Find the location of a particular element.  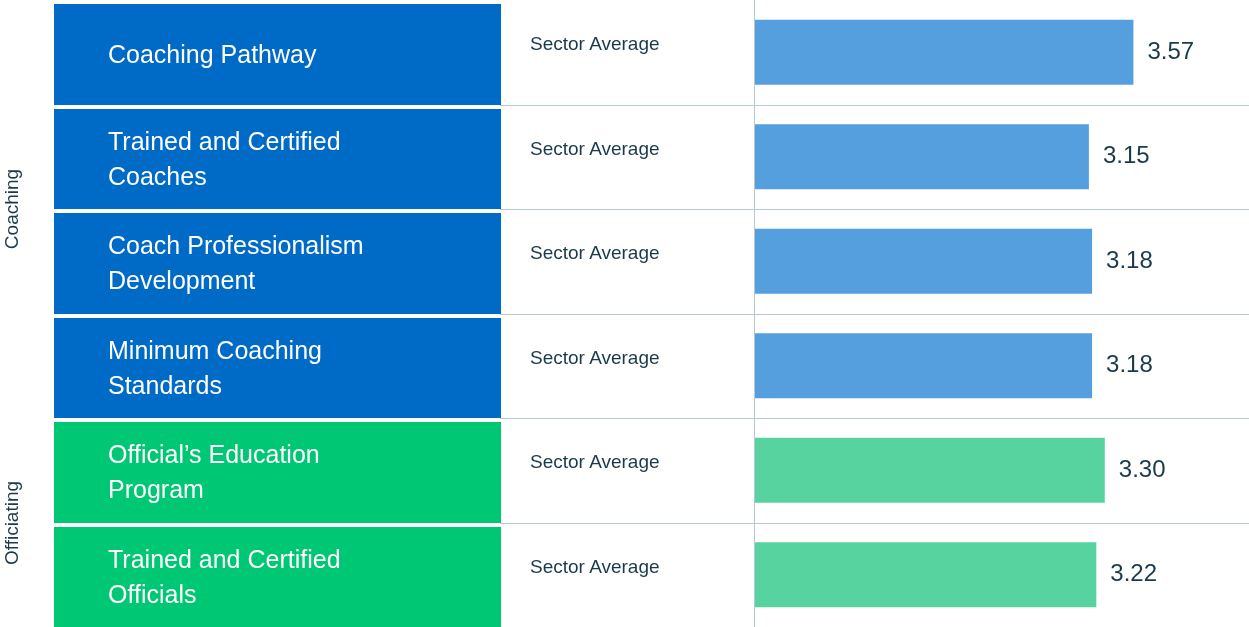

data-label: 3.15 is located at coordinates (1126, 155).